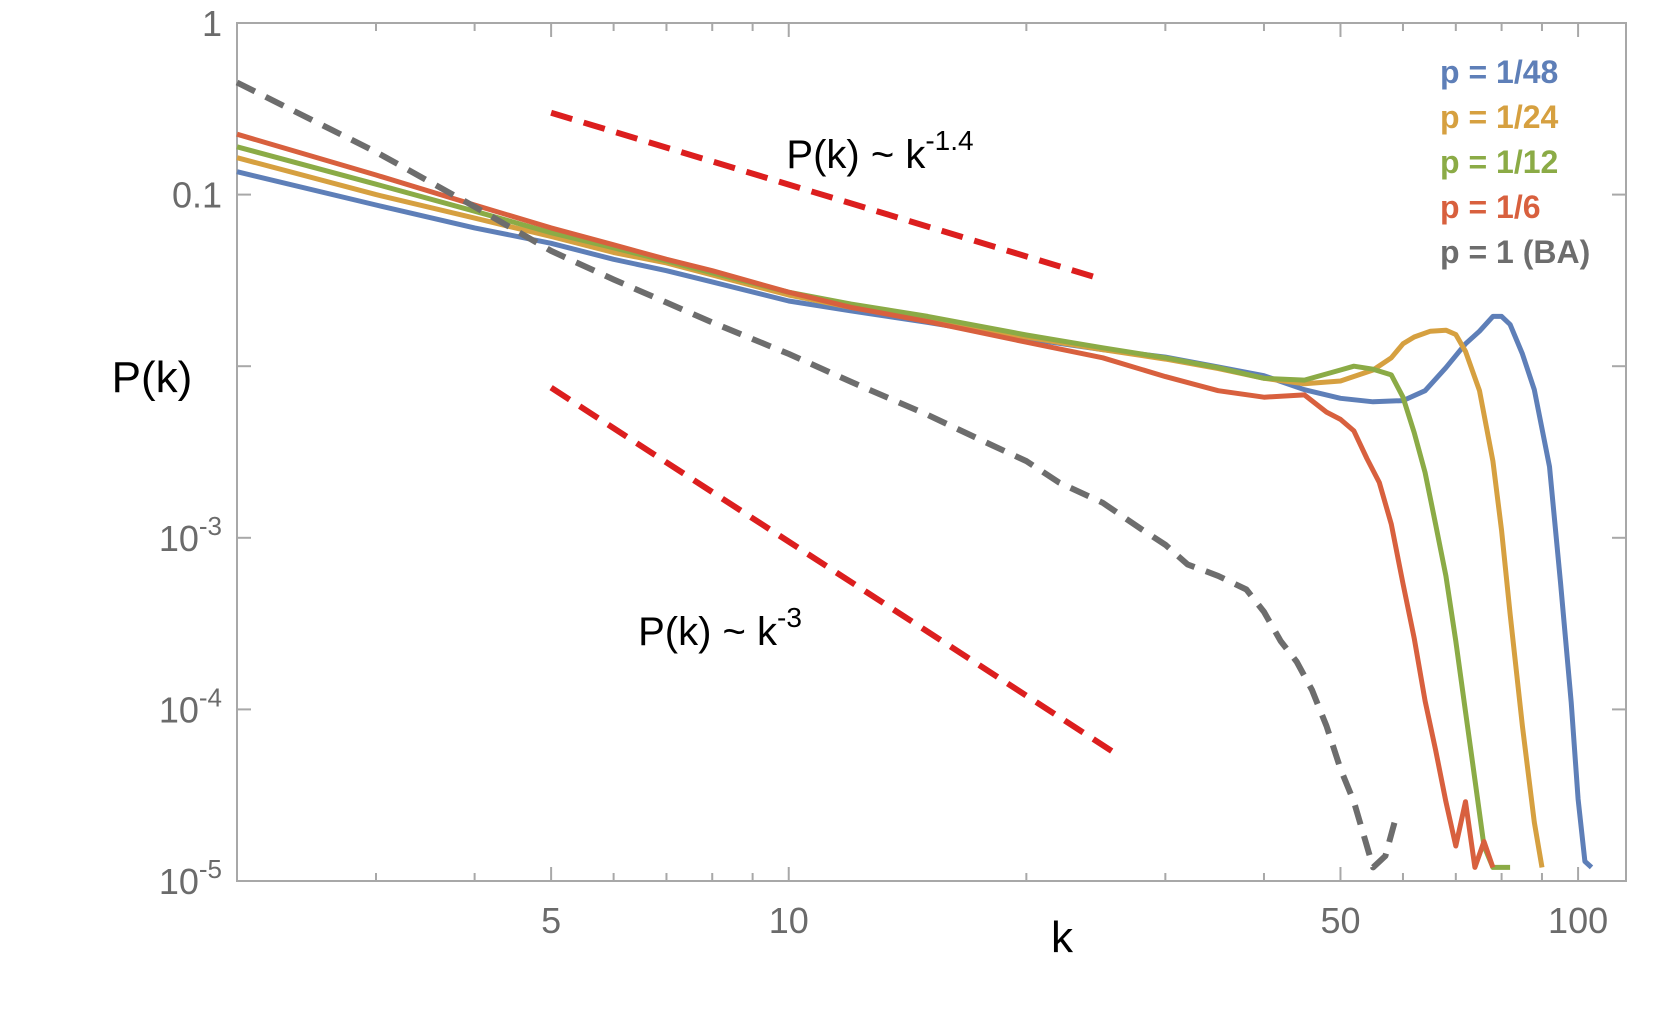 The image size is (1679, 1033). Describe the element at coordinates (190, 452) in the screenshot. I see `y-tick-labels: 1 0.1 10⁻³ 10⁻⁴ 10⁻⁵` at that location.